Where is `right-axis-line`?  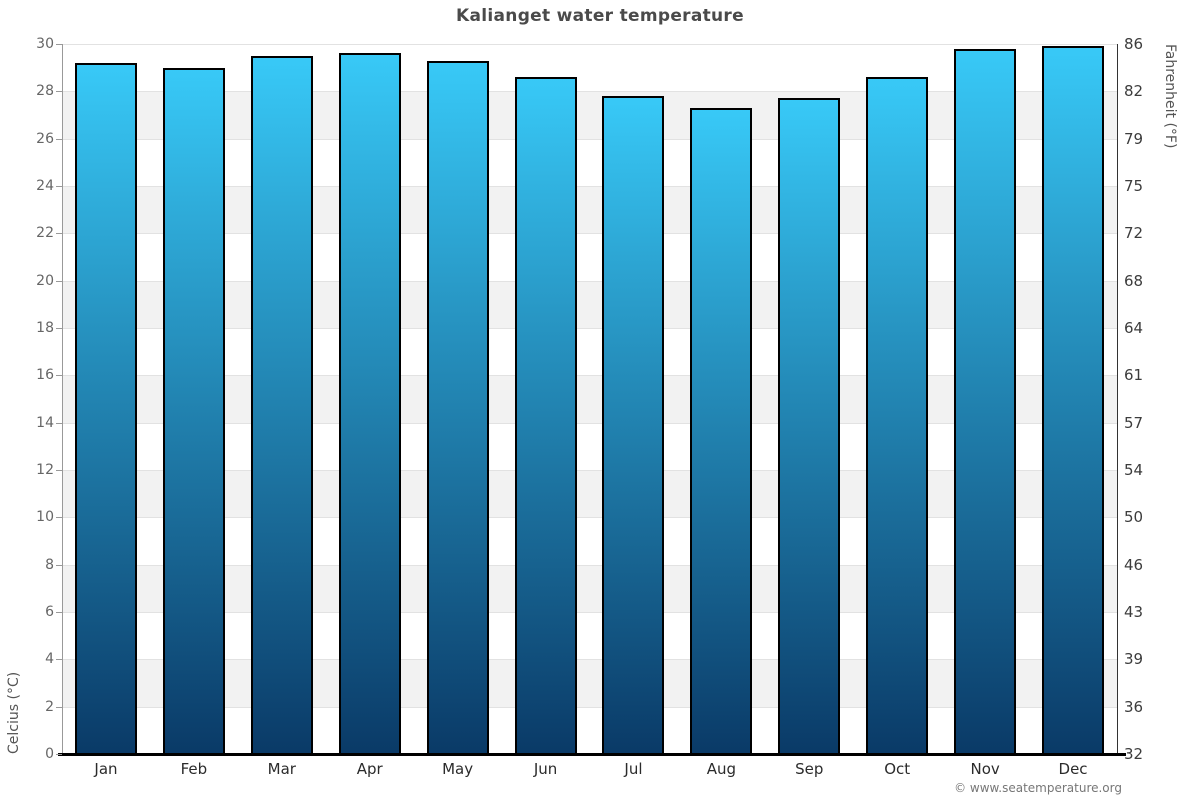 right-axis-line is located at coordinates (1117, 399).